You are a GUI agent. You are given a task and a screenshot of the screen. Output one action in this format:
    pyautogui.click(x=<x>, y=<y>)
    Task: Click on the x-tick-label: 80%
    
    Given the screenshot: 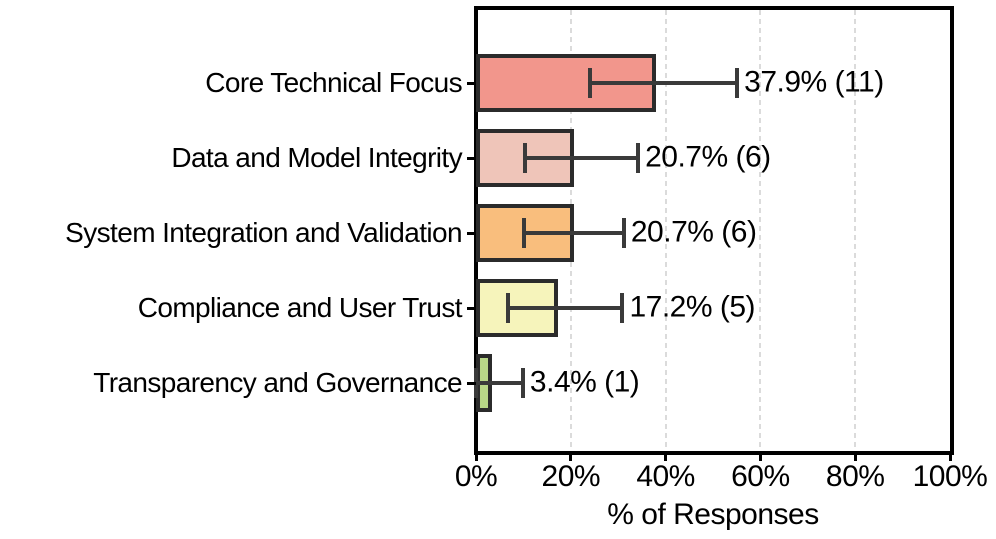 What is the action you would take?
    pyautogui.click(x=855, y=476)
    